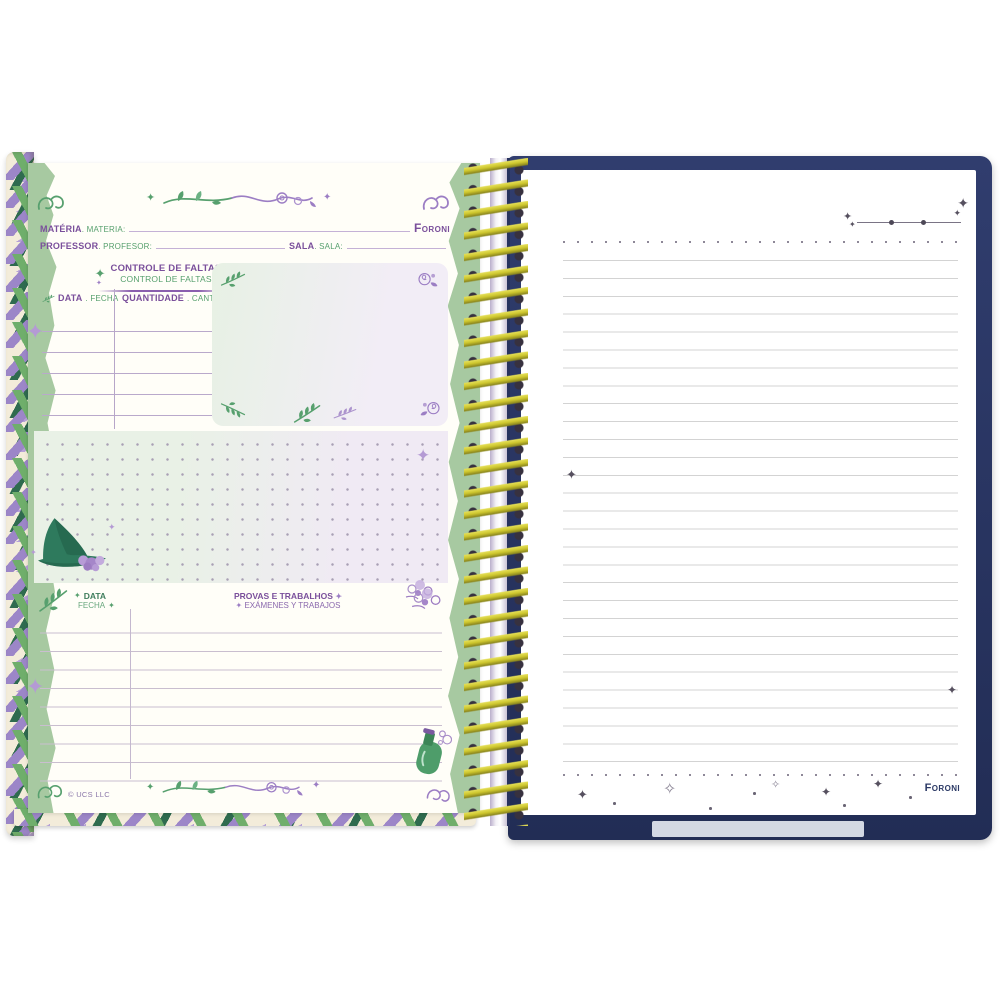 This screenshot has height=1000, width=1000. Describe the element at coordinates (283, 596) in the screenshot. I see `provas-title-pt: PROVAS E TRABALHOS` at that location.